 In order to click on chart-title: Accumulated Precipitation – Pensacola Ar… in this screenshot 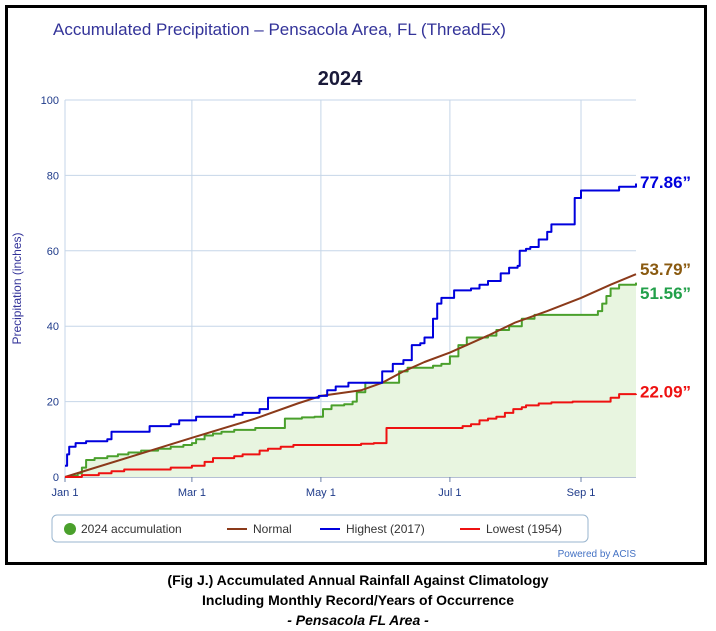, I will do `click(279, 29)`.